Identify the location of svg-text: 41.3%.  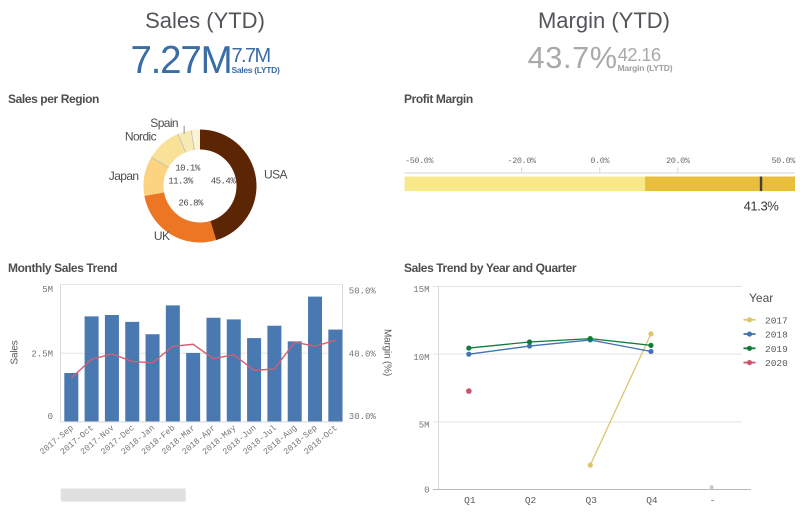
(762, 206).